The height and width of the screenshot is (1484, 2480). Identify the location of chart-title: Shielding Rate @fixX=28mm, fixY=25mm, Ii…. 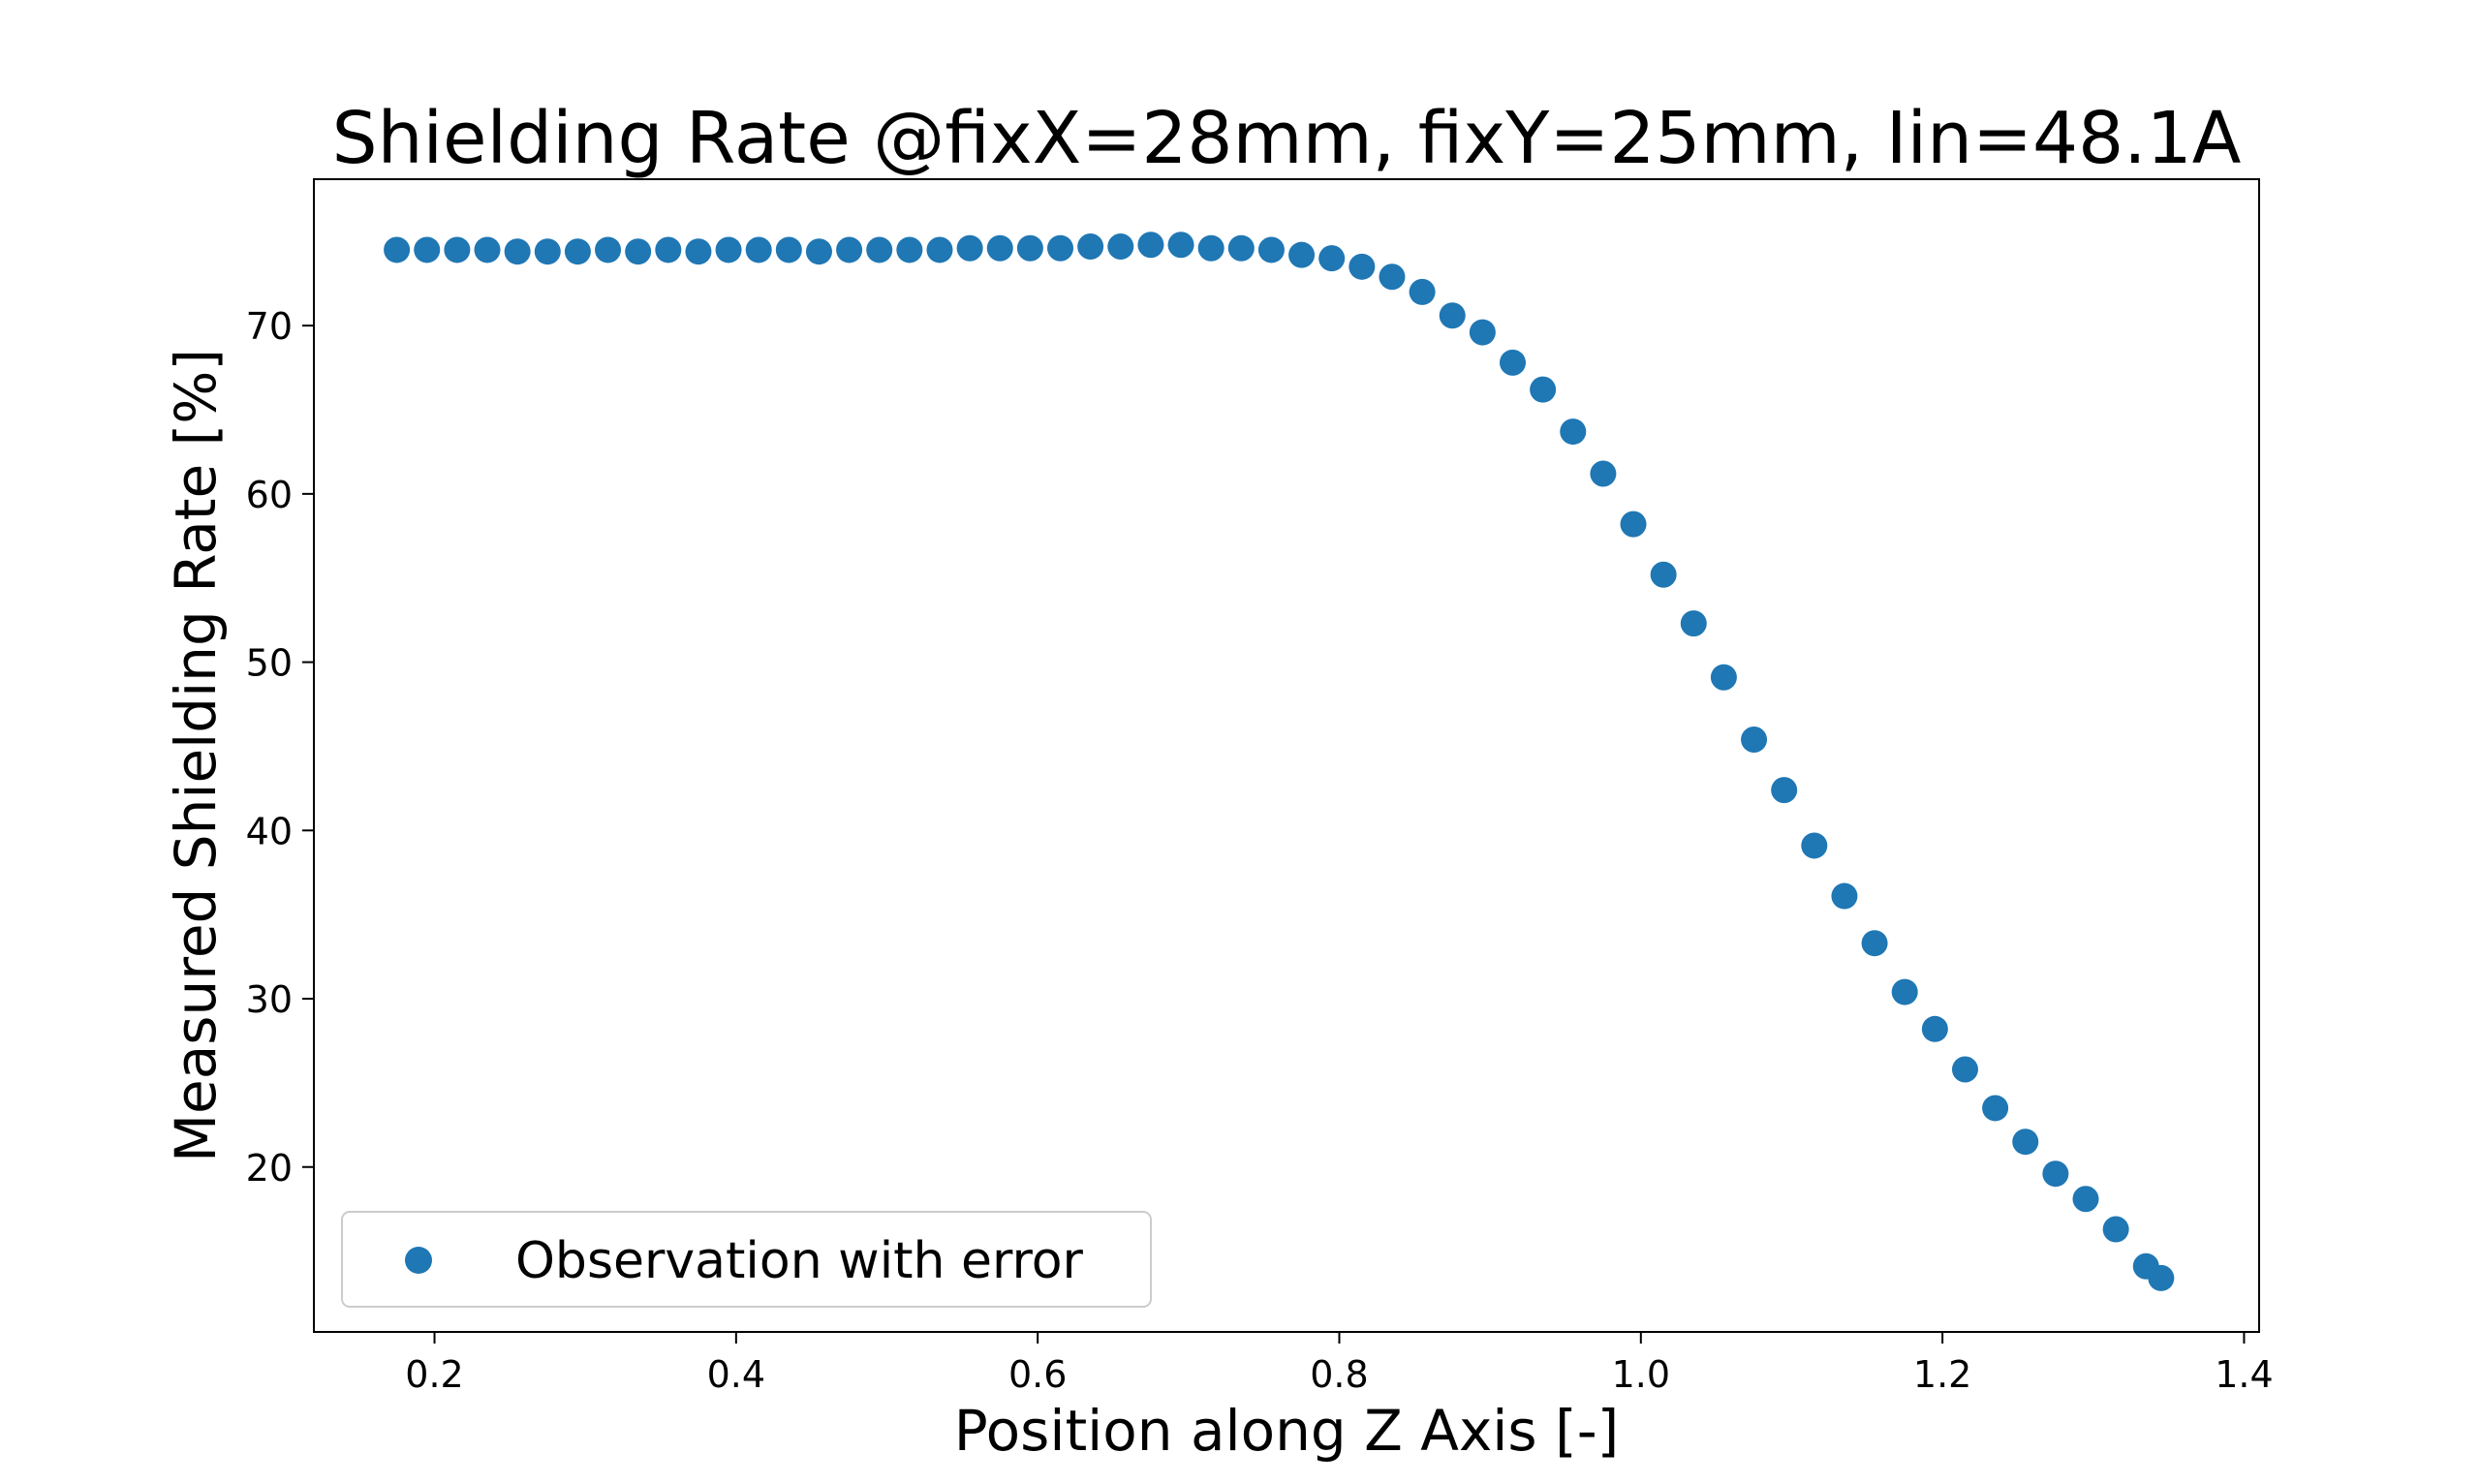
(1287, 138).